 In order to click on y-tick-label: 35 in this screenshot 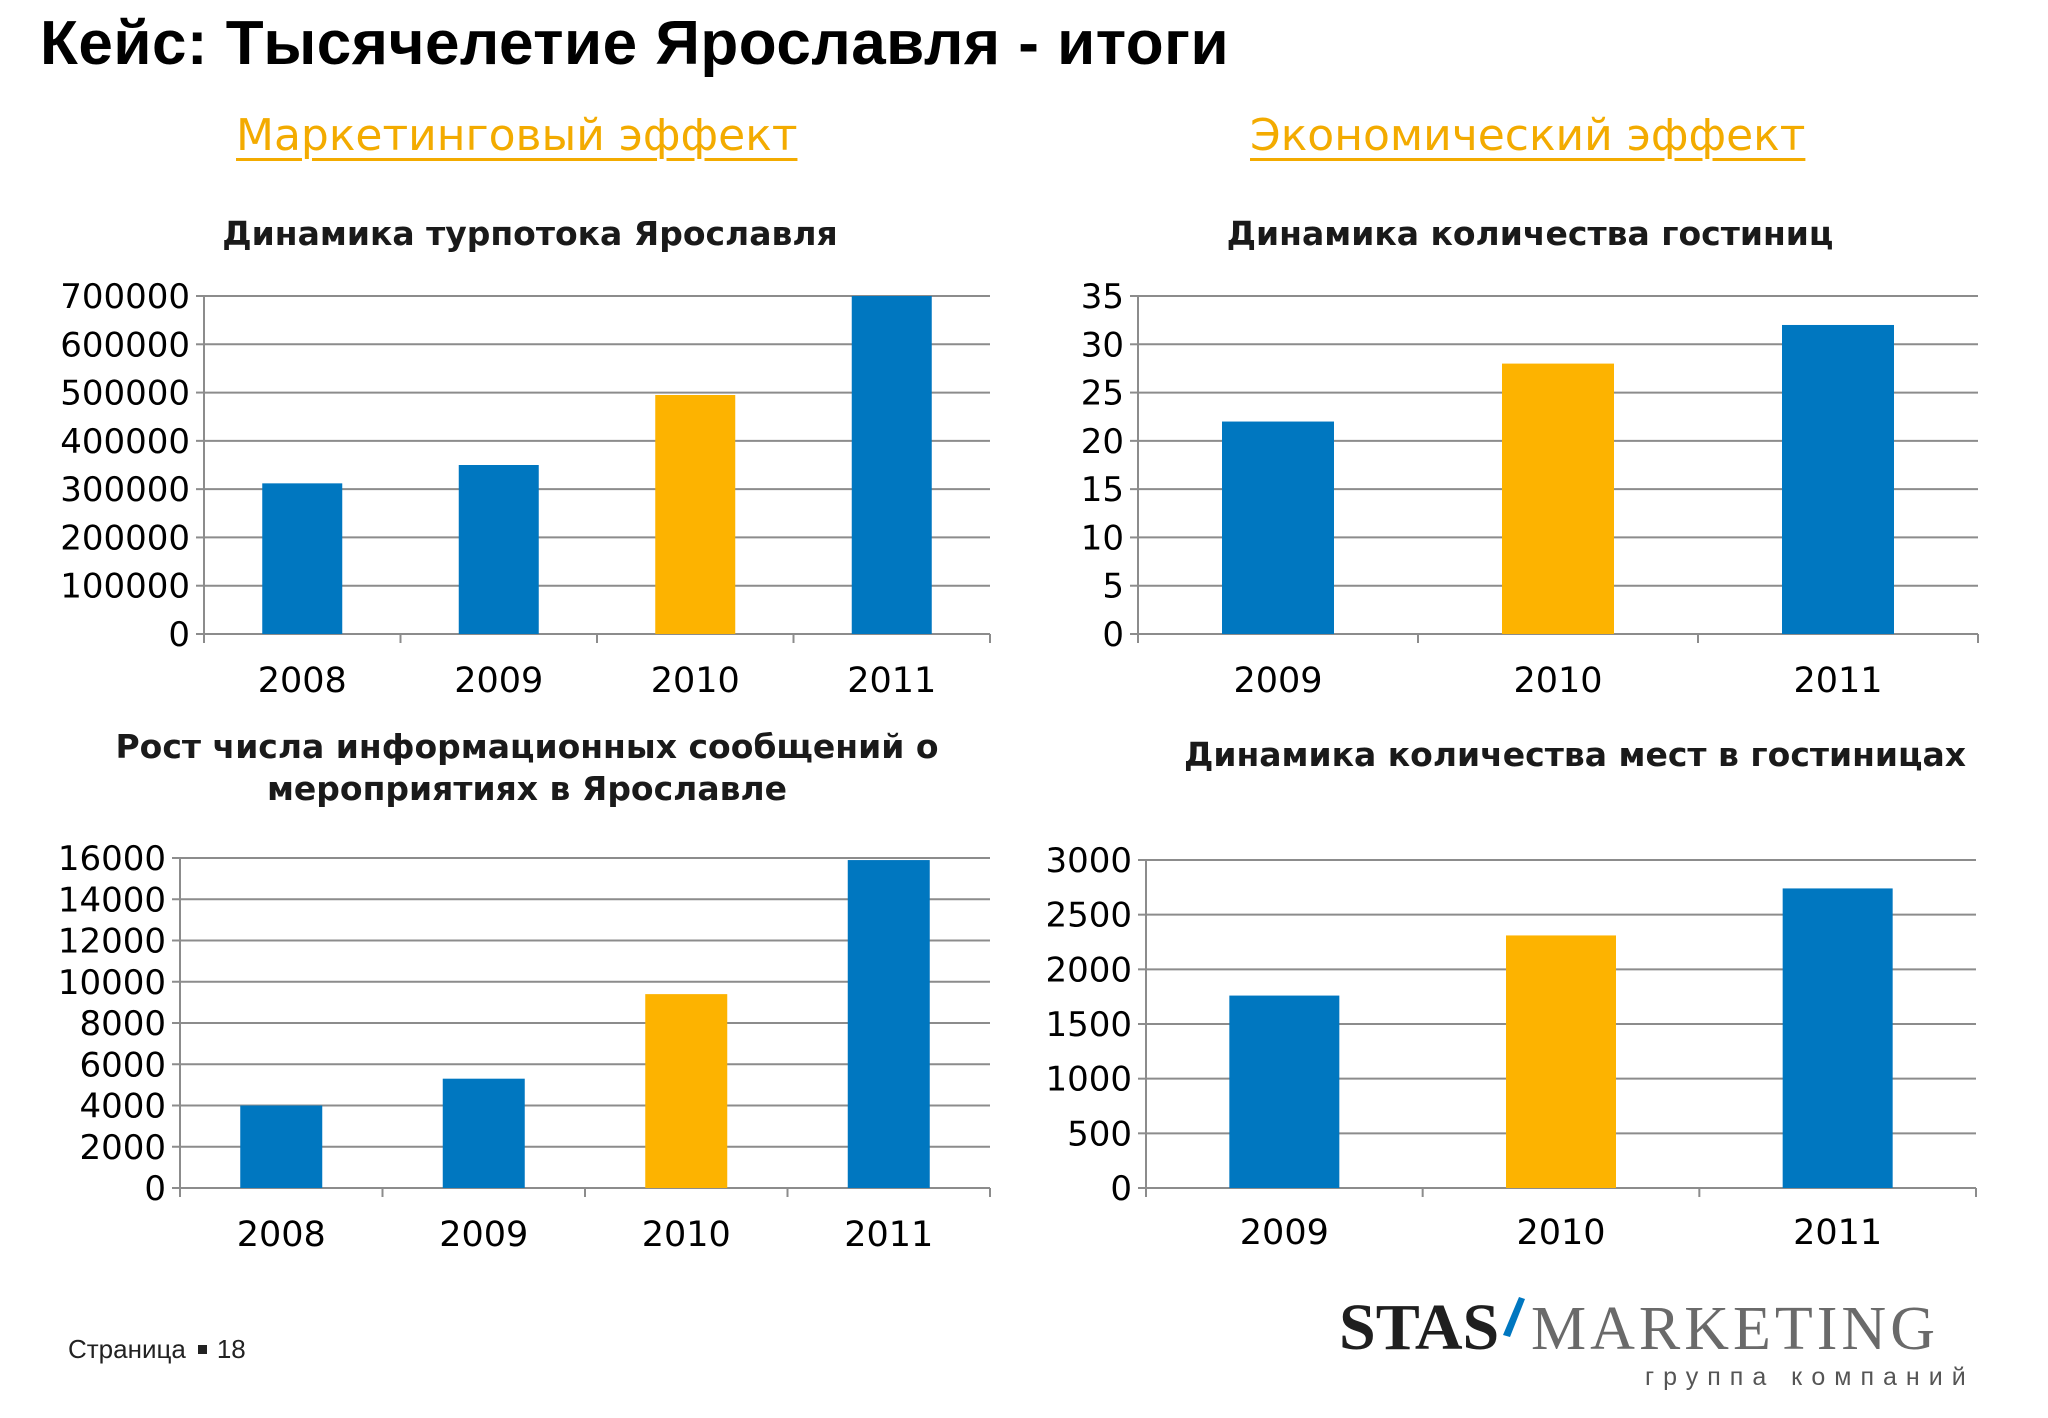, I will do `click(1102, 297)`.